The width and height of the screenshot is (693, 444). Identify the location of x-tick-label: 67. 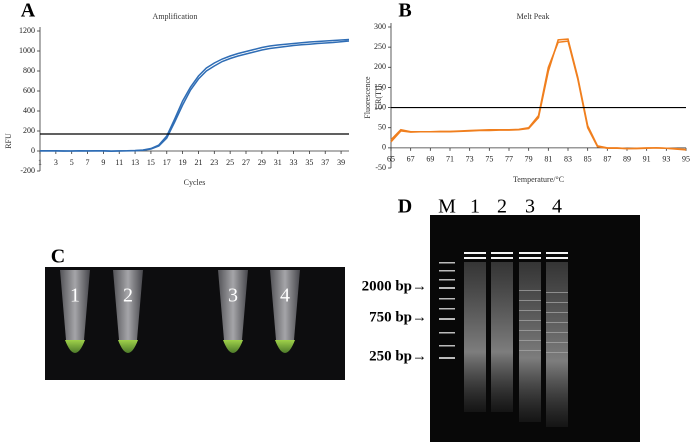
(411, 159).